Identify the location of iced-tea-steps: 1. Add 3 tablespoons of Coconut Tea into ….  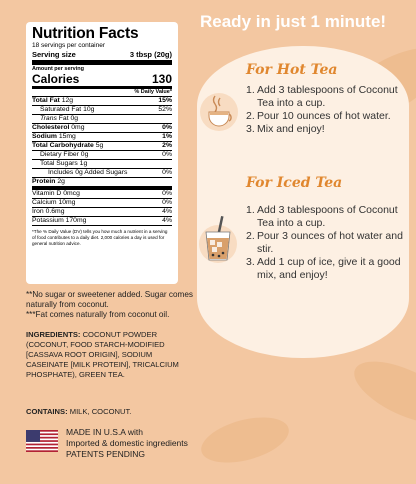
(327, 243).